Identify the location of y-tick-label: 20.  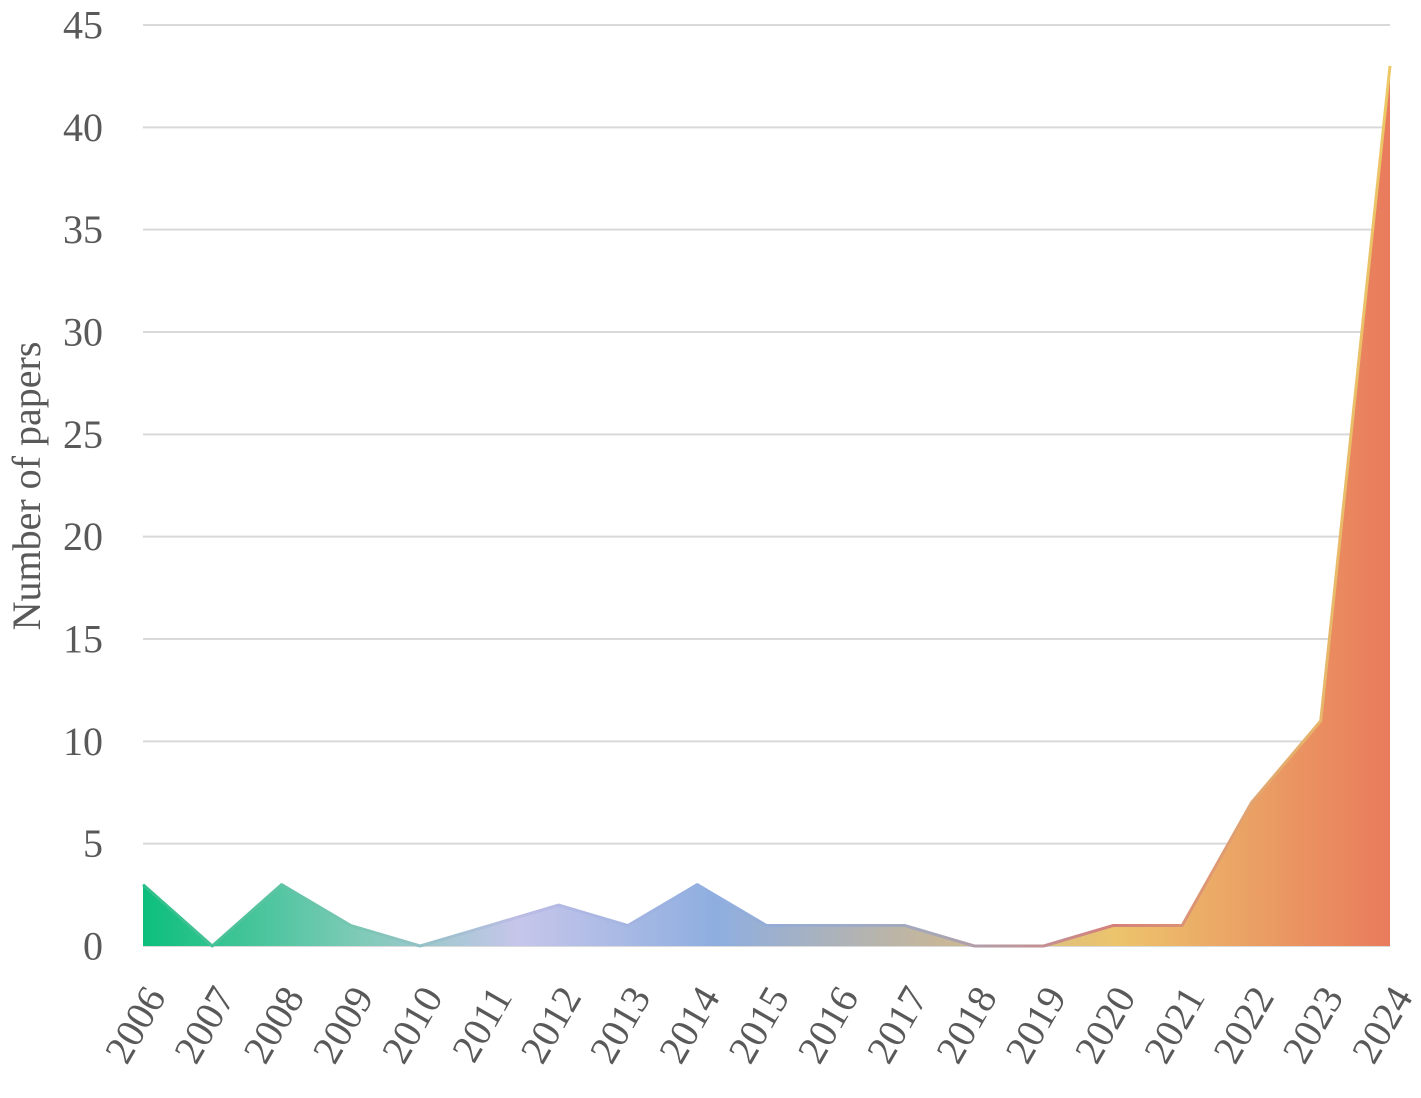
(83, 536).